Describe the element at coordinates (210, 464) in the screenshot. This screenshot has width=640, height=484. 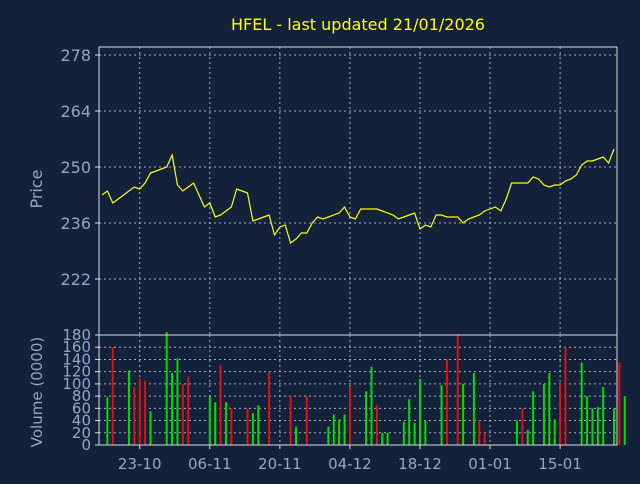
I see `x-tick-label: 06-11` at that location.